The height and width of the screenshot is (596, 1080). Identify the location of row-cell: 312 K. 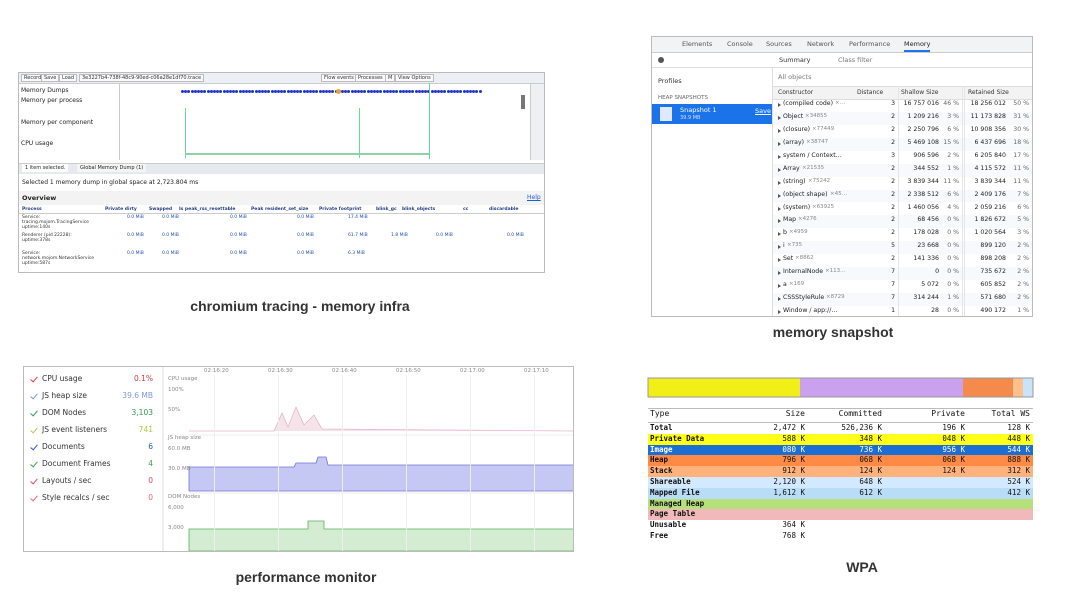
(1018, 471).